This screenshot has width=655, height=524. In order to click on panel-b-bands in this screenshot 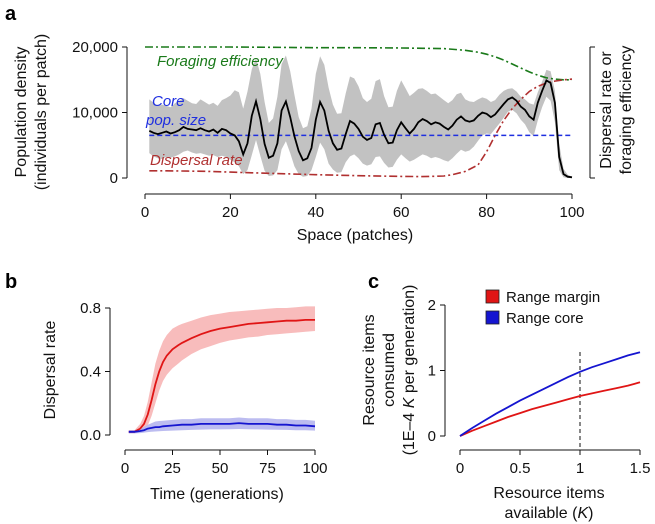, I will do `click(221, 370)`.